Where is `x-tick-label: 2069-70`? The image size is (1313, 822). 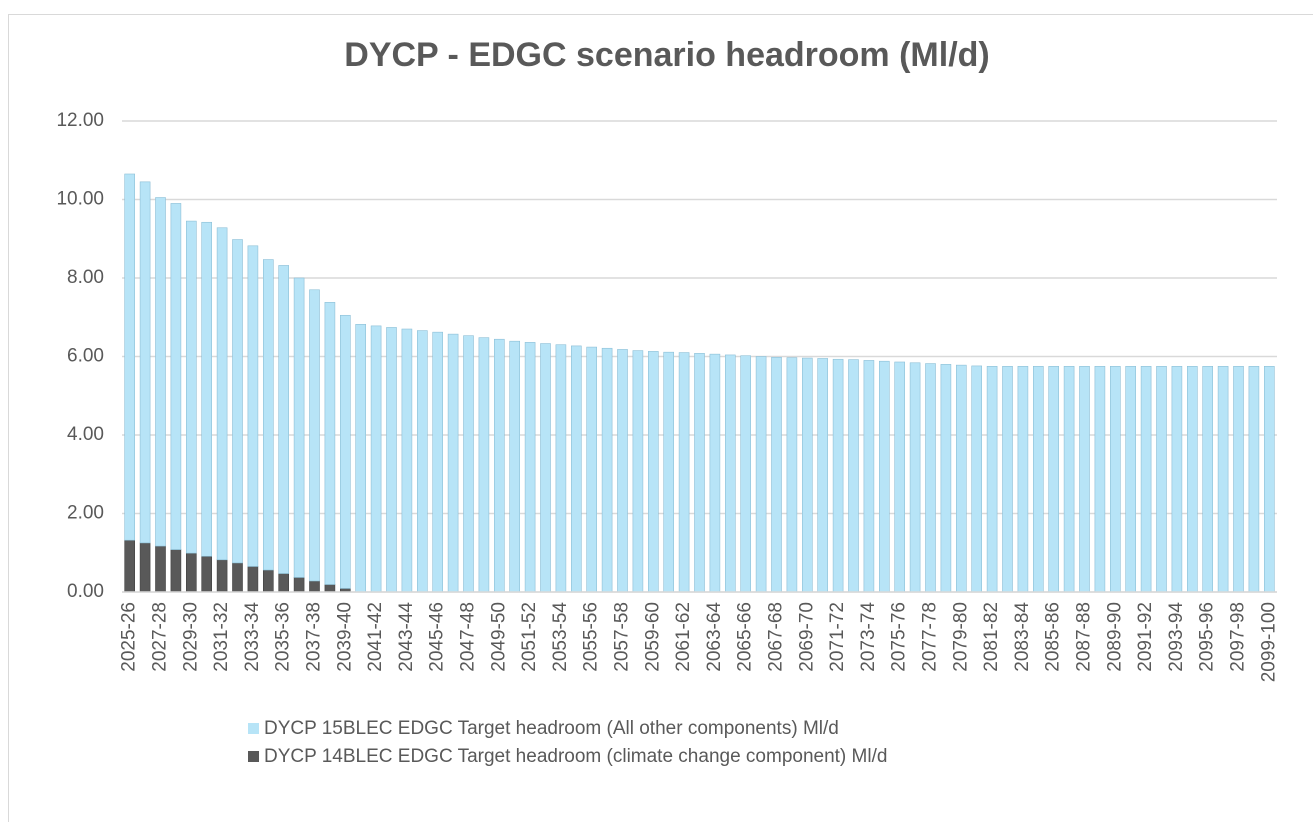
x-tick-label: 2069-70 is located at coordinates (806, 637).